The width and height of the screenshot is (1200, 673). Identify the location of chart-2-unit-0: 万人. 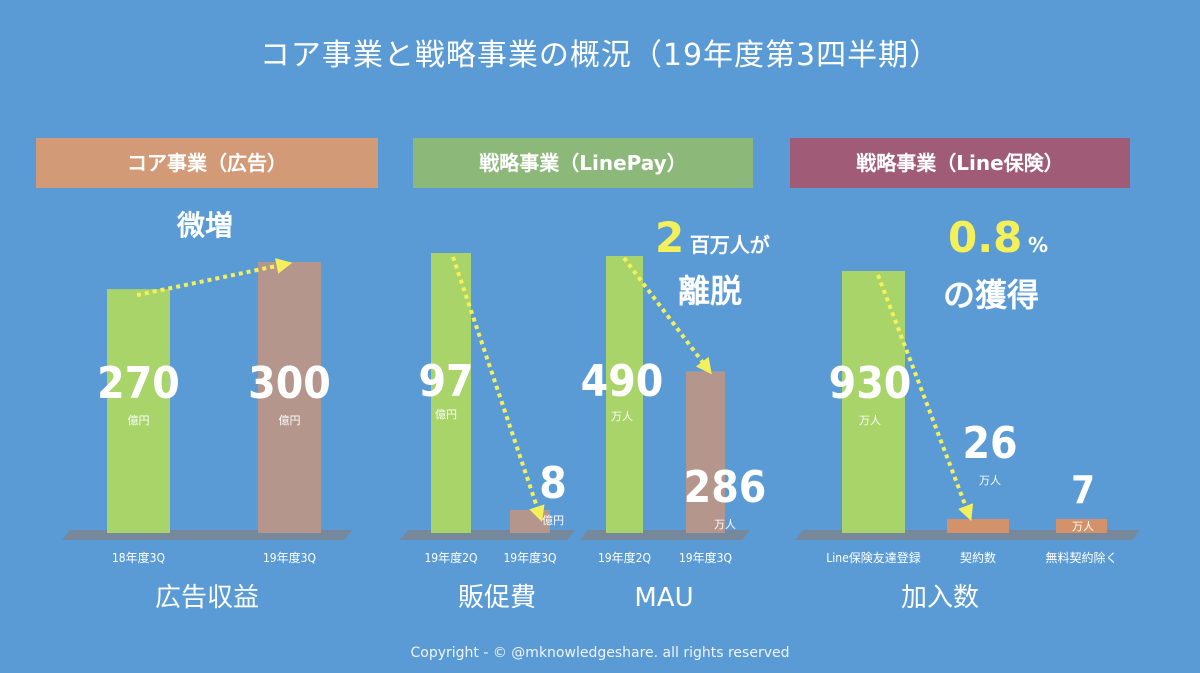
(622, 416).